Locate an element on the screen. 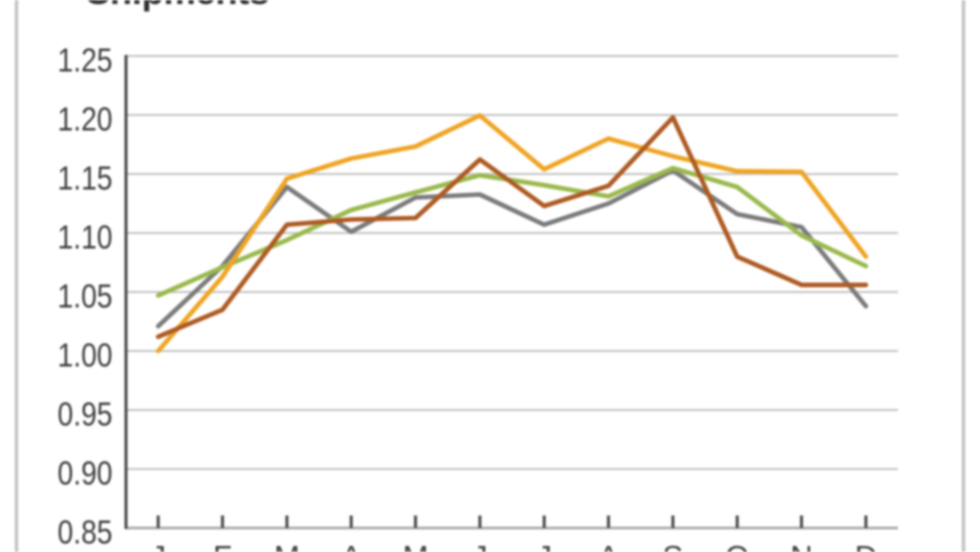 This screenshot has width=980, height=552. svg-text: 1.20 is located at coordinates (85, 119).